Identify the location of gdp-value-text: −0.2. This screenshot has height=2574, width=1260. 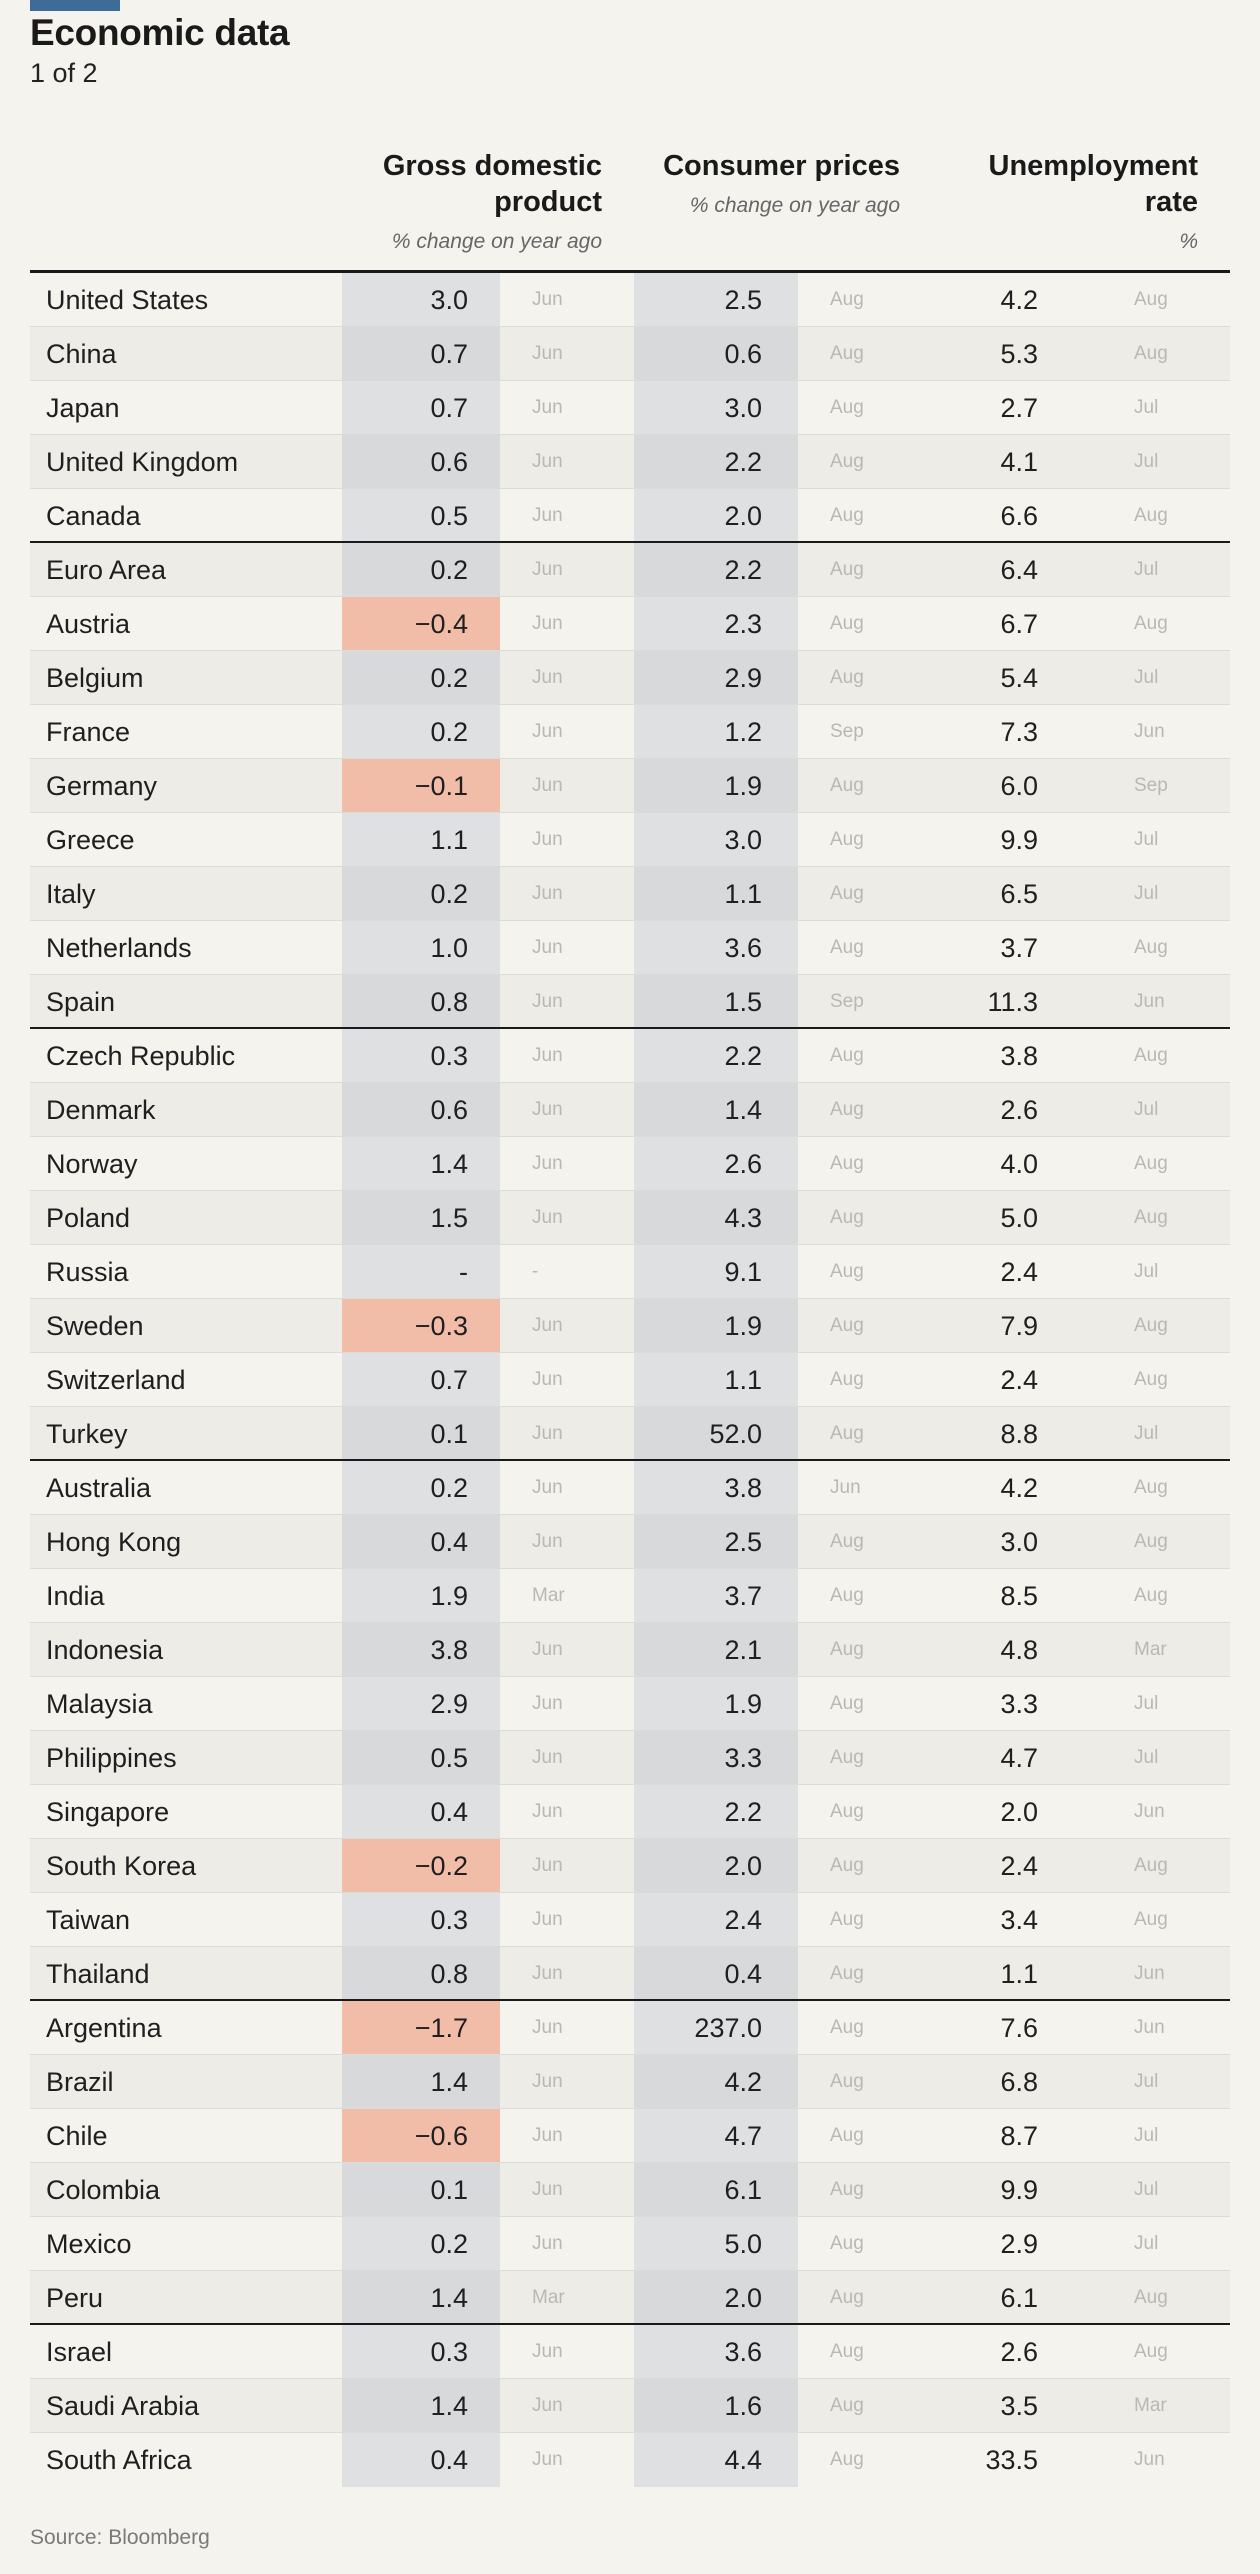
(441, 1866).